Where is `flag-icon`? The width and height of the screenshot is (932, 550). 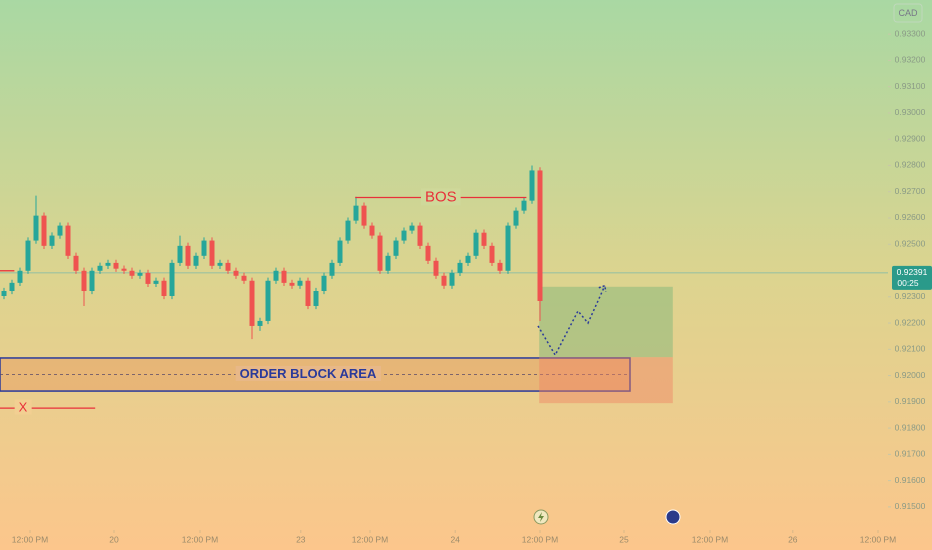 flag-icon is located at coordinates (673, 517).